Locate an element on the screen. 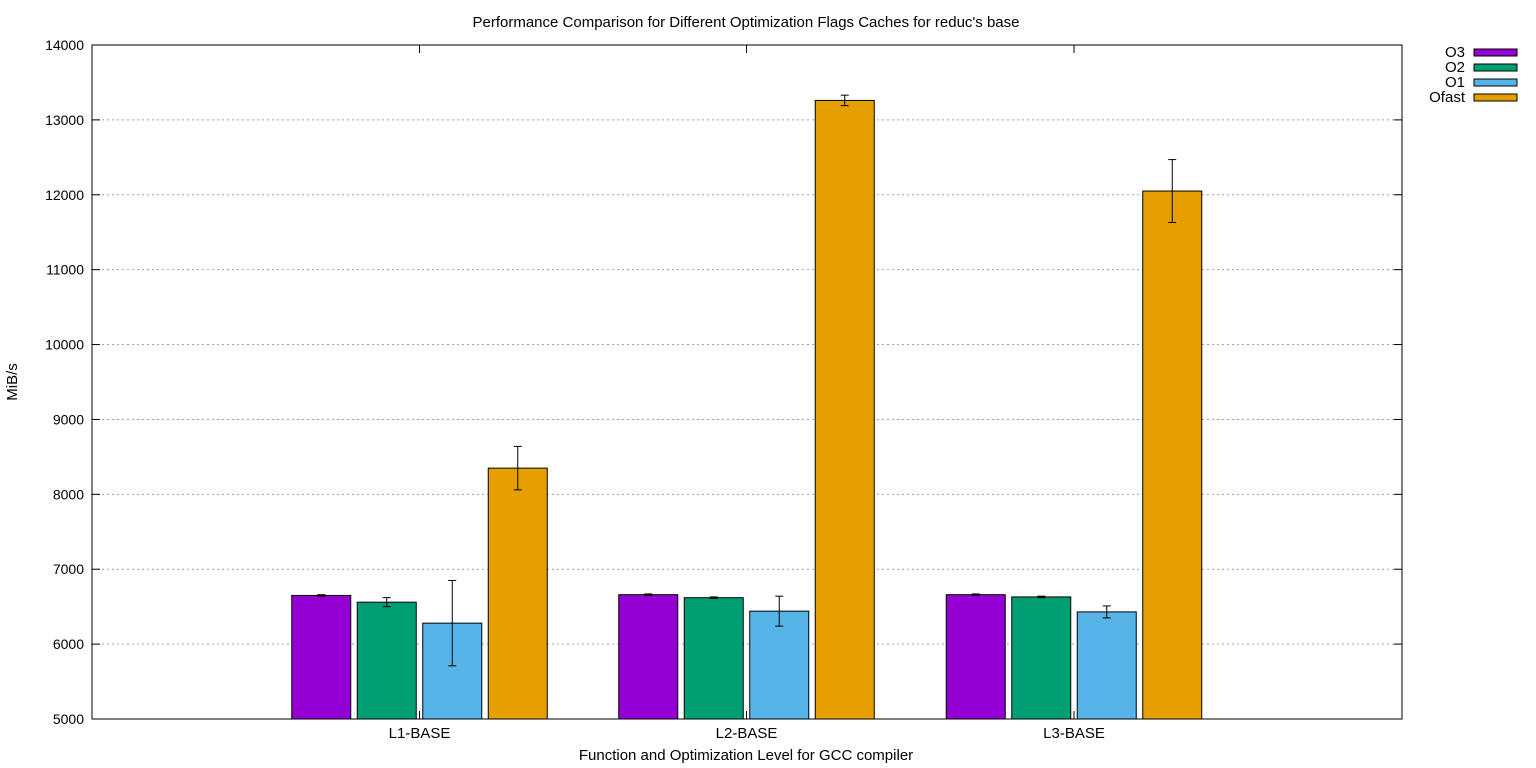  y-tick-label: 12000 is located at coordinates (64, 195).